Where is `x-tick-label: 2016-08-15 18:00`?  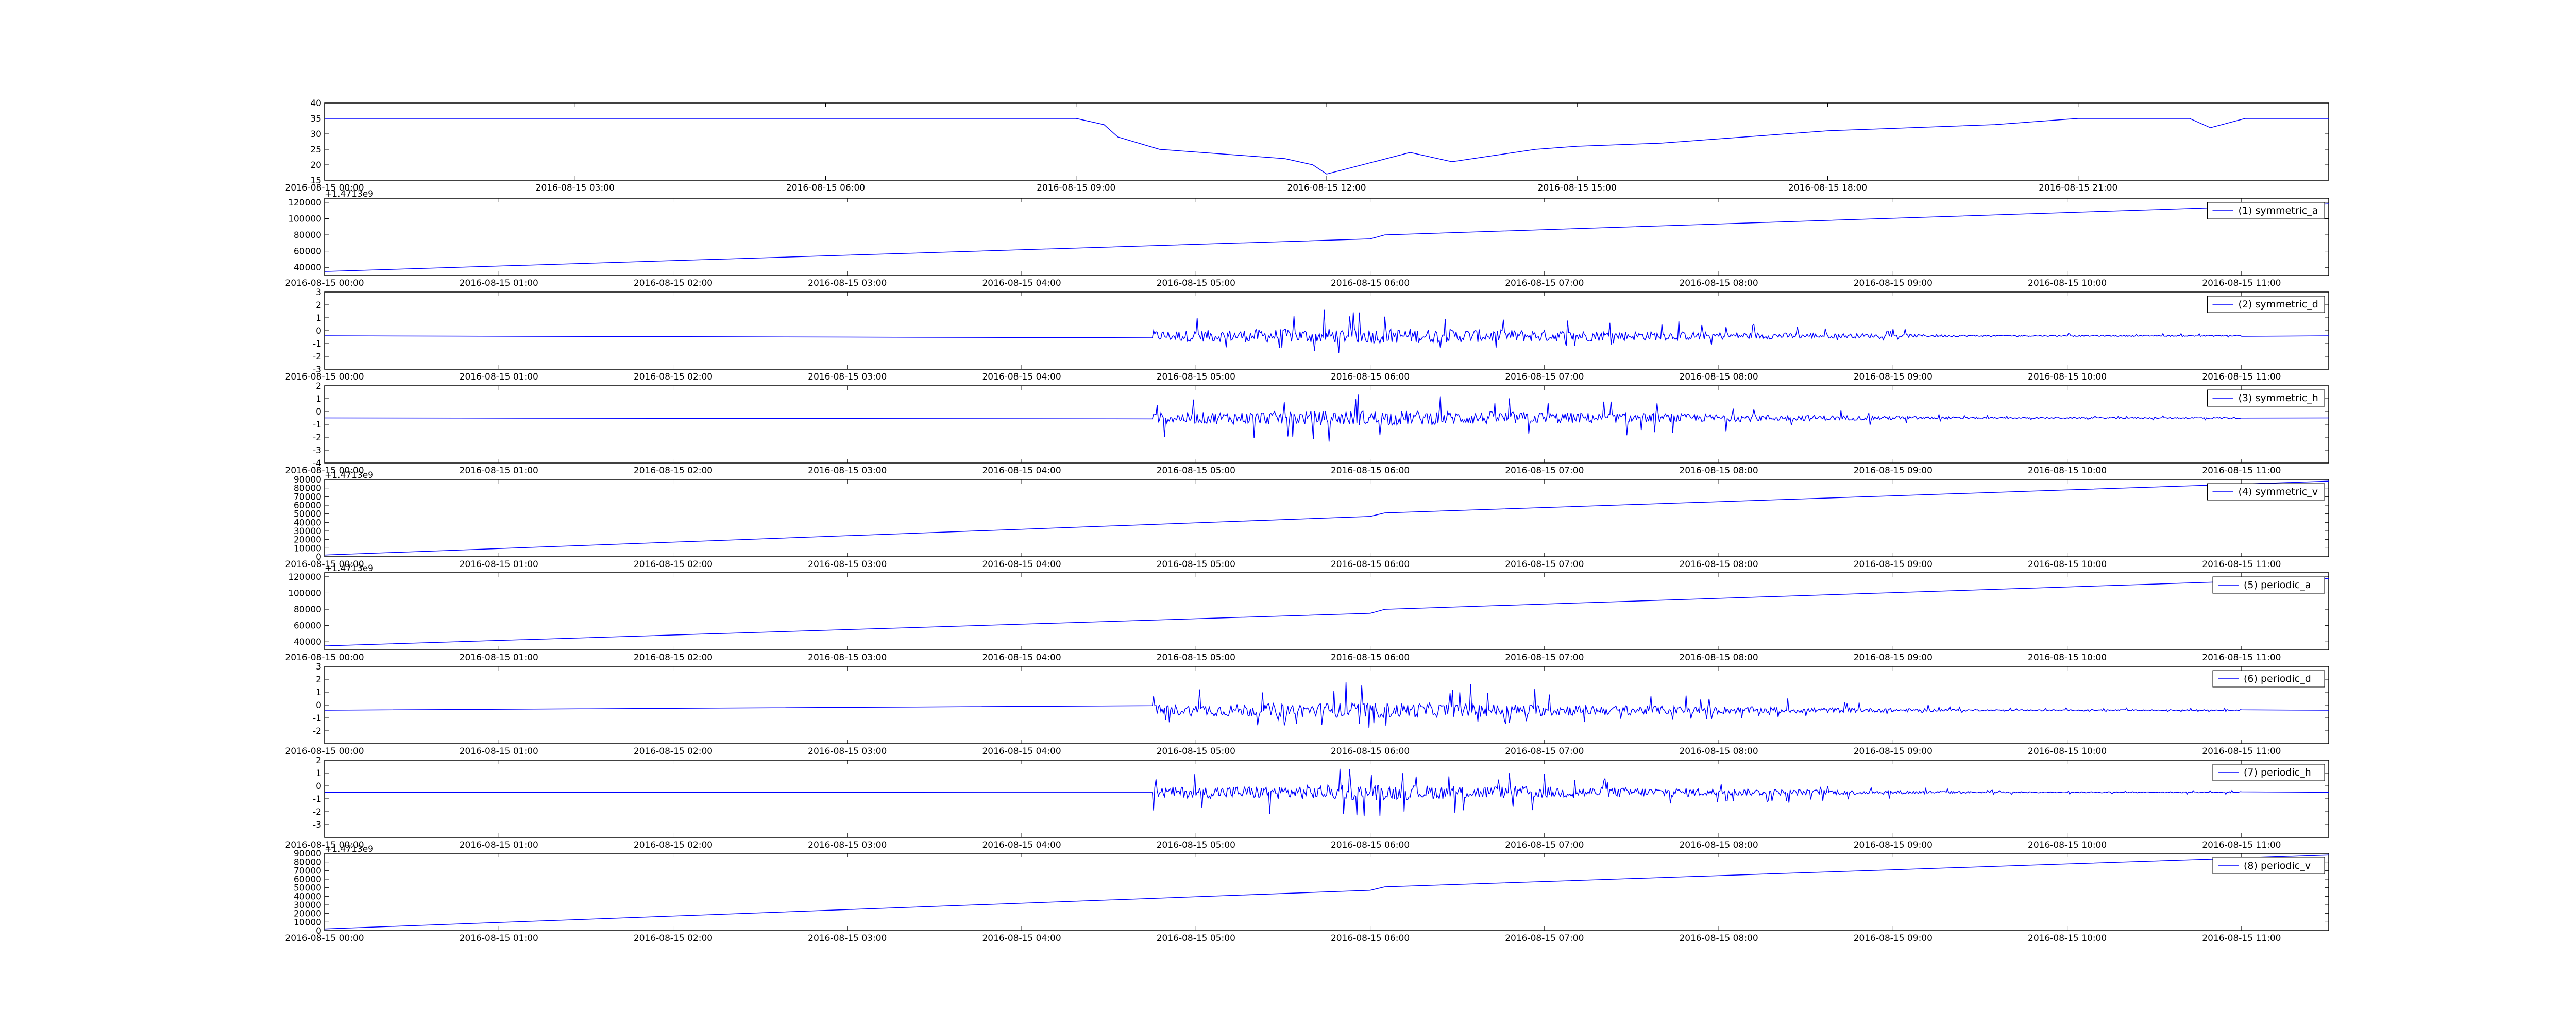 x-tick-label: 2016-08-15 18:00 is located at coordinates (1827, 188).